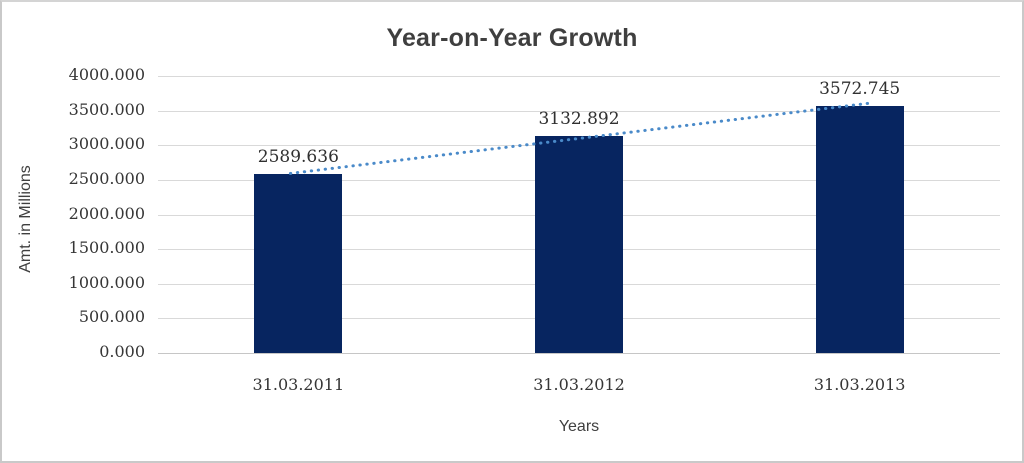 This screenshot has height=463, width=1024. What do you see at coordinates (106, 213) in the screenshot?
I see `y-tick-label: 2000.000` at bounding box center [106, 213].